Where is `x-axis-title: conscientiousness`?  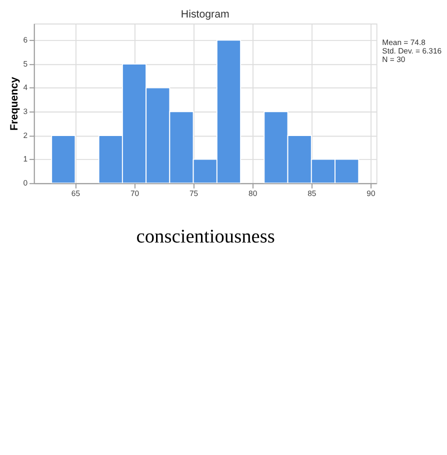
x-axis-title: conscientiousness is located at coordinates (205, 237).